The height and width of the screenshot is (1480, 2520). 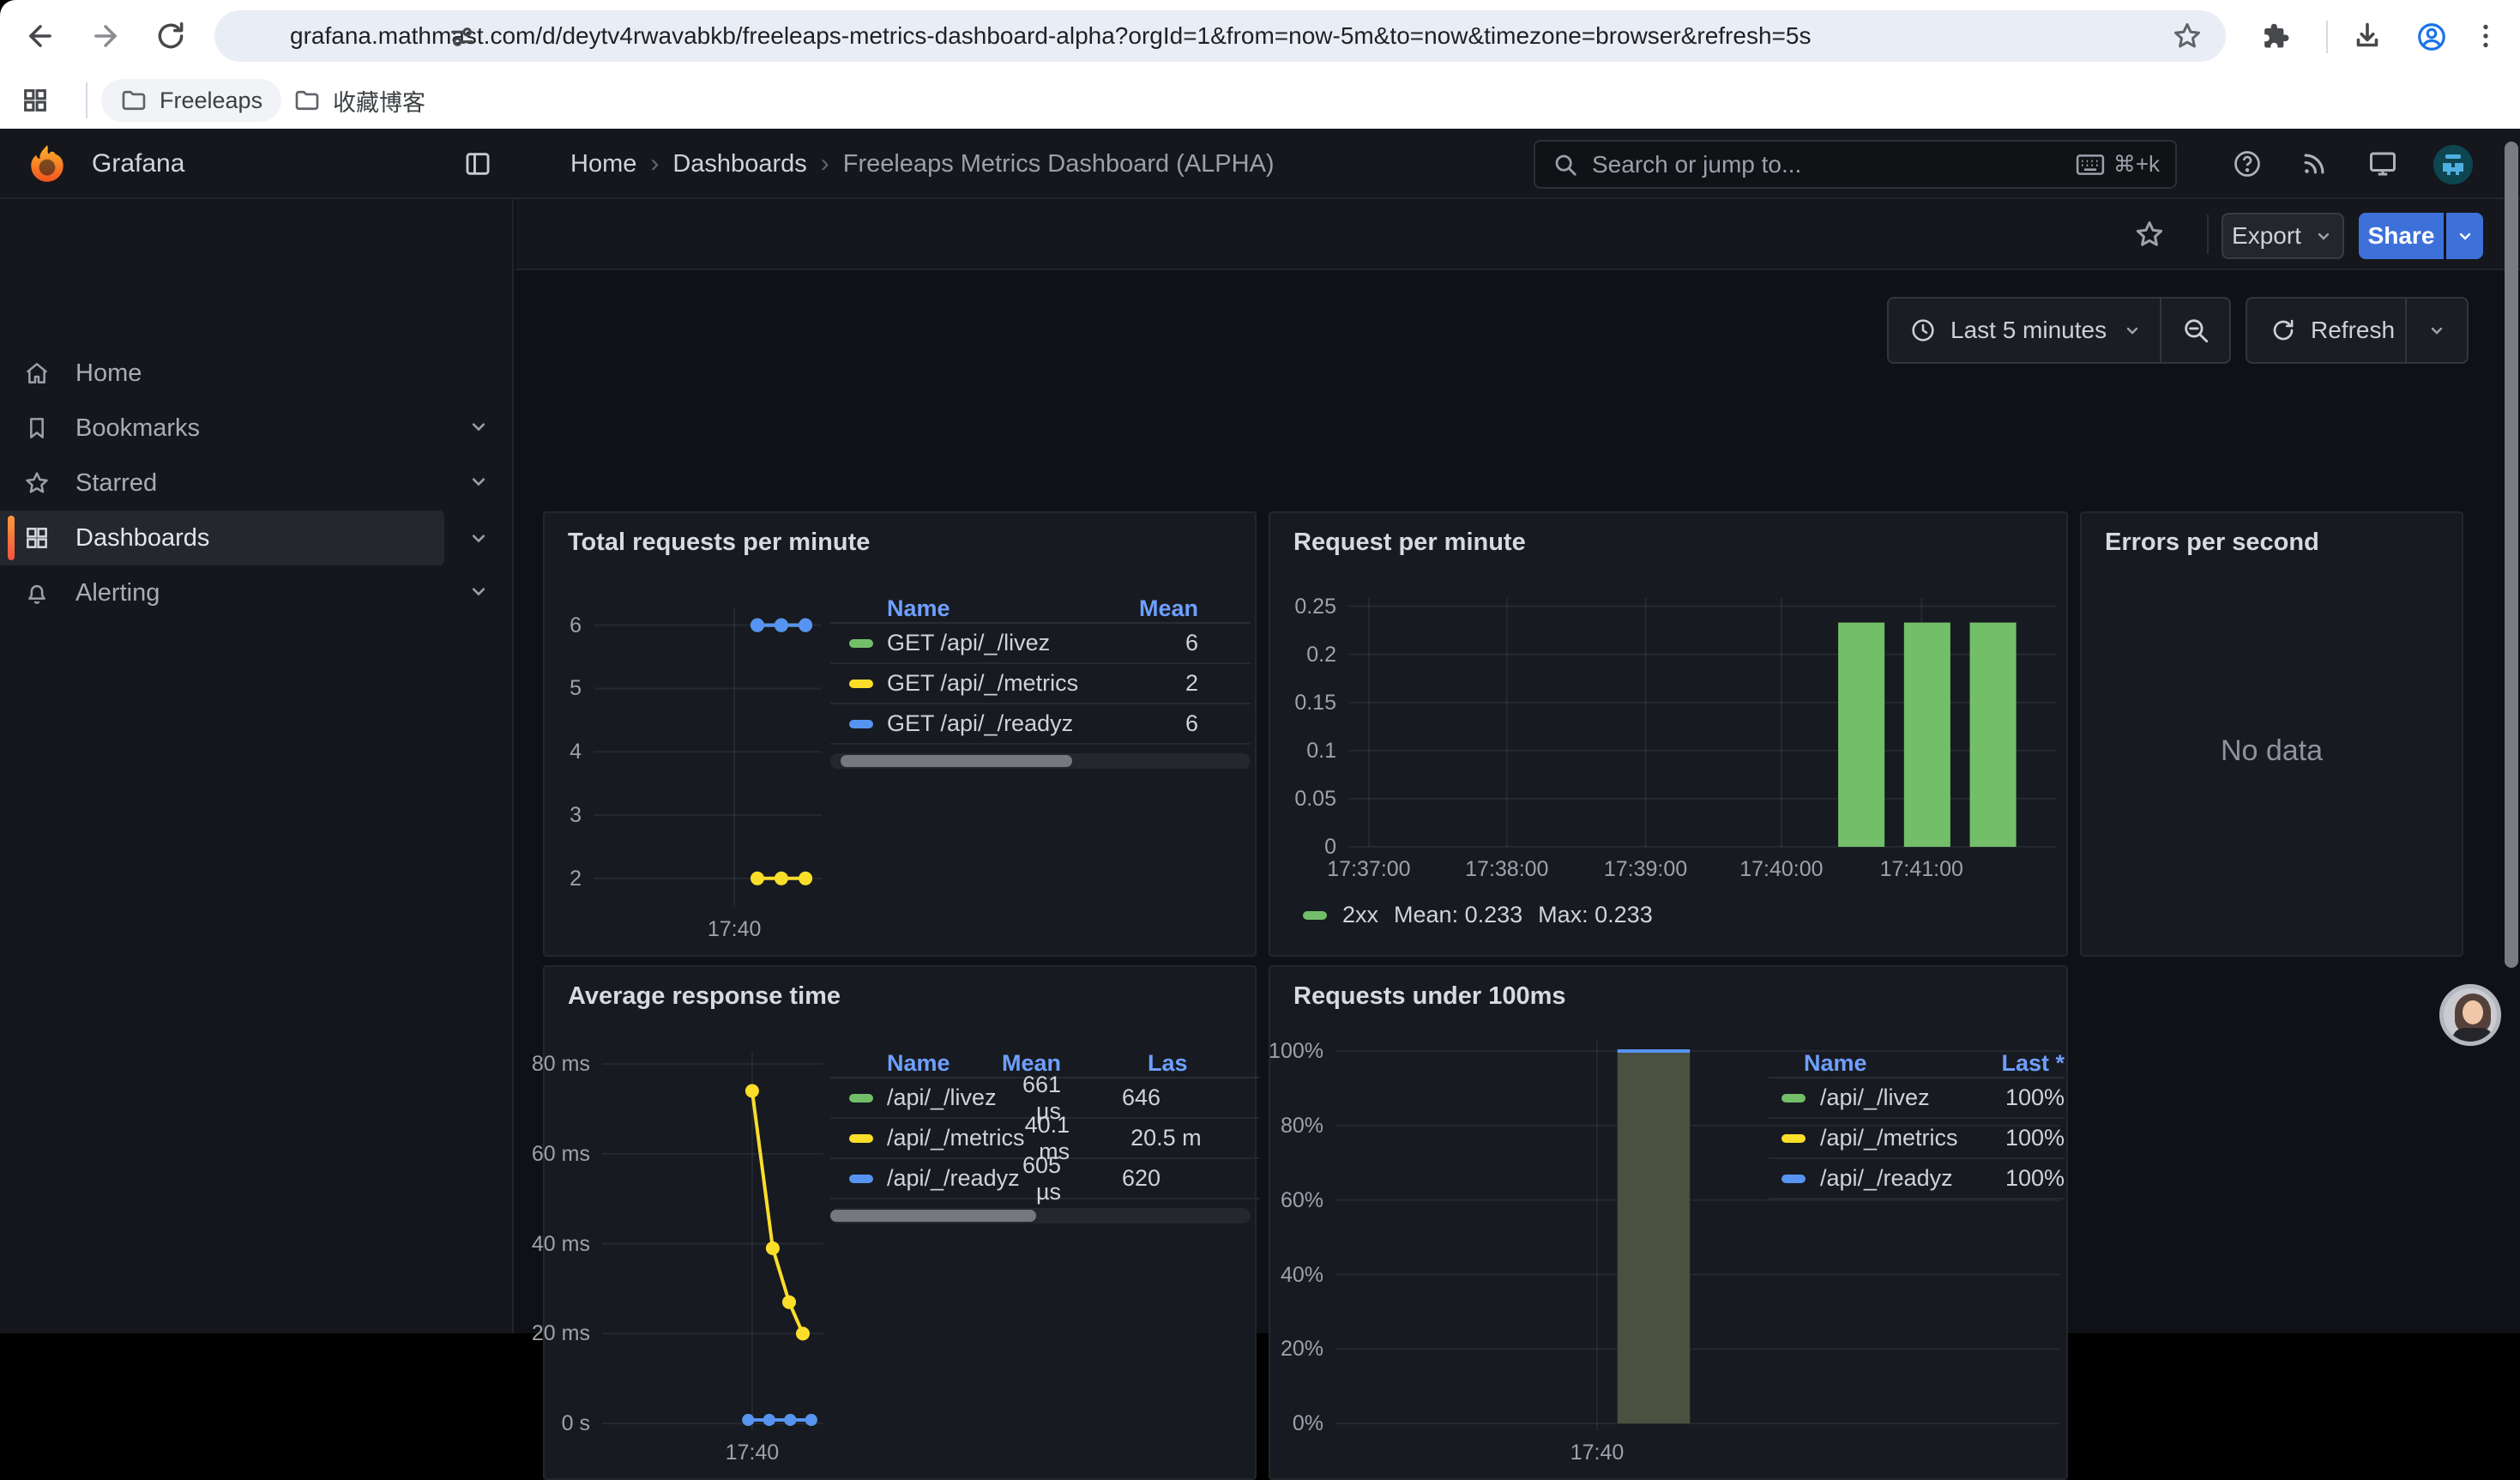 What do you see at coordinates (40, 36) in the screenshot?
I see `back-icon` at bounding box center [40, 36].